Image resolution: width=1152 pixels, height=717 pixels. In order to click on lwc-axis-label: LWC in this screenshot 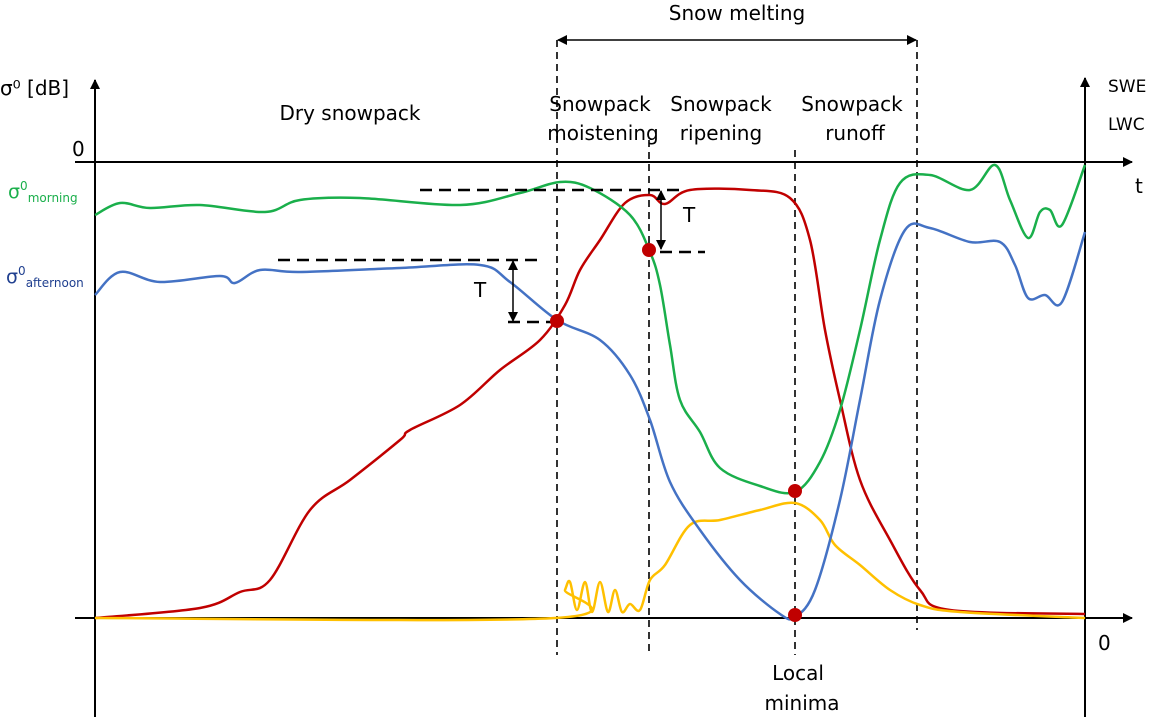, I will do `click(1126, 125)`.